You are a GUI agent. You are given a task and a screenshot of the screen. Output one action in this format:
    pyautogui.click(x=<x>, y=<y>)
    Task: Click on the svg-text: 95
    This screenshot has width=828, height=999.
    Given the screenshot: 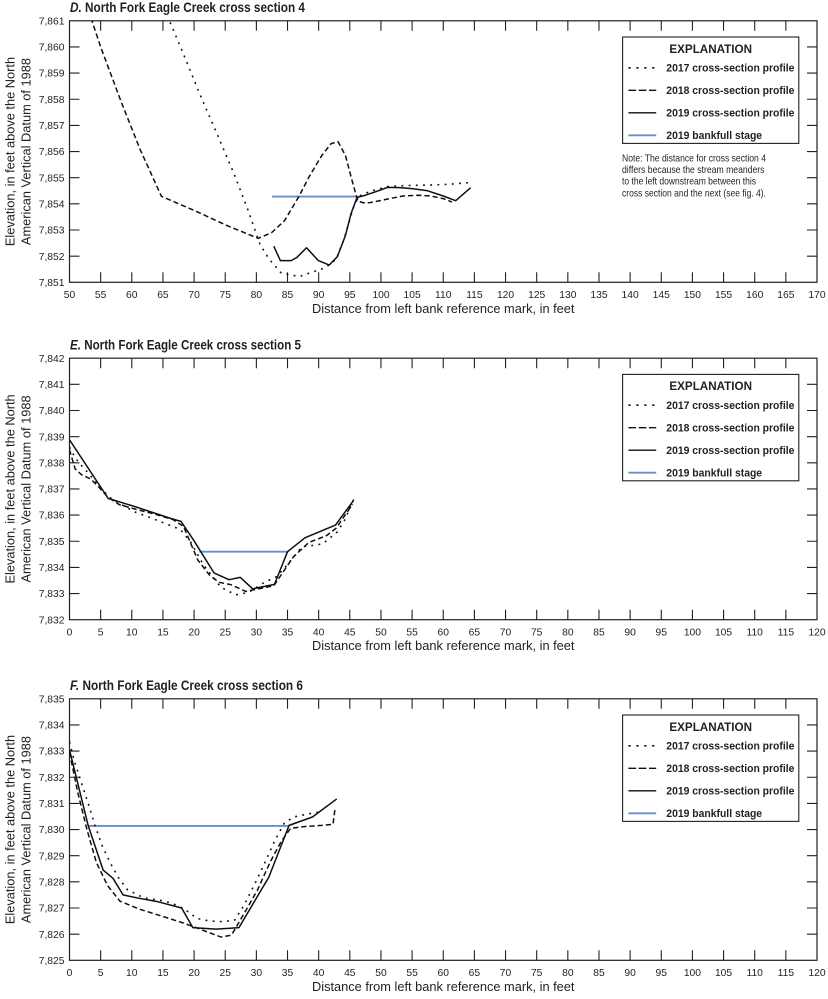 What is the action you would take?
    pyautogui.click(x=662, y=973)
    